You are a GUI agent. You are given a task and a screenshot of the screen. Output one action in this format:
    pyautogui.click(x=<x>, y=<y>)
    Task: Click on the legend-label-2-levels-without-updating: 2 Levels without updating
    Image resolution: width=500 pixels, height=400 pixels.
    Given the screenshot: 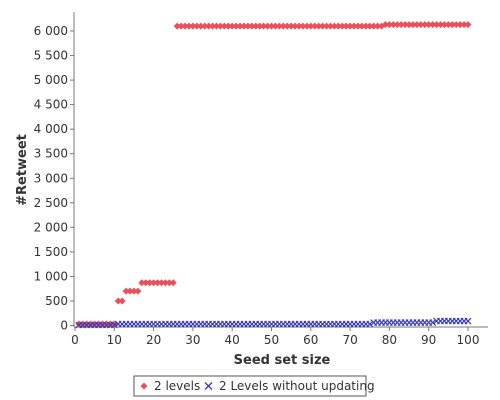 What is the action you would take?
    pyautogui.click(x=297, y=386)
    